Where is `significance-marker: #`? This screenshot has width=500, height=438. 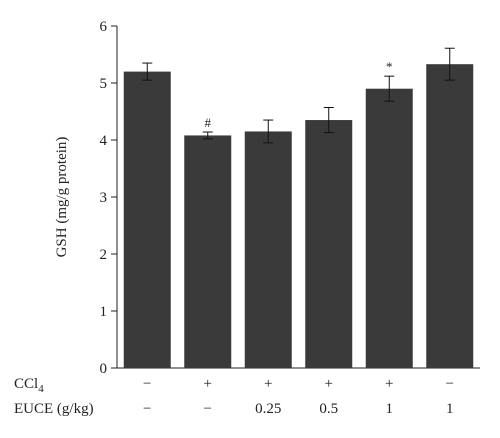 significance-marker: # is located at coordinates (208, 122).